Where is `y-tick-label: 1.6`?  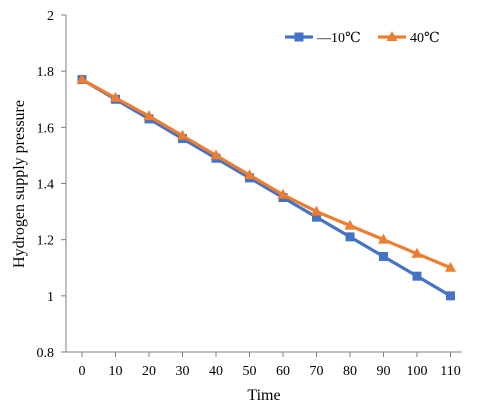 y-tick-label: 1.6 is located at coordinates (46, 128).